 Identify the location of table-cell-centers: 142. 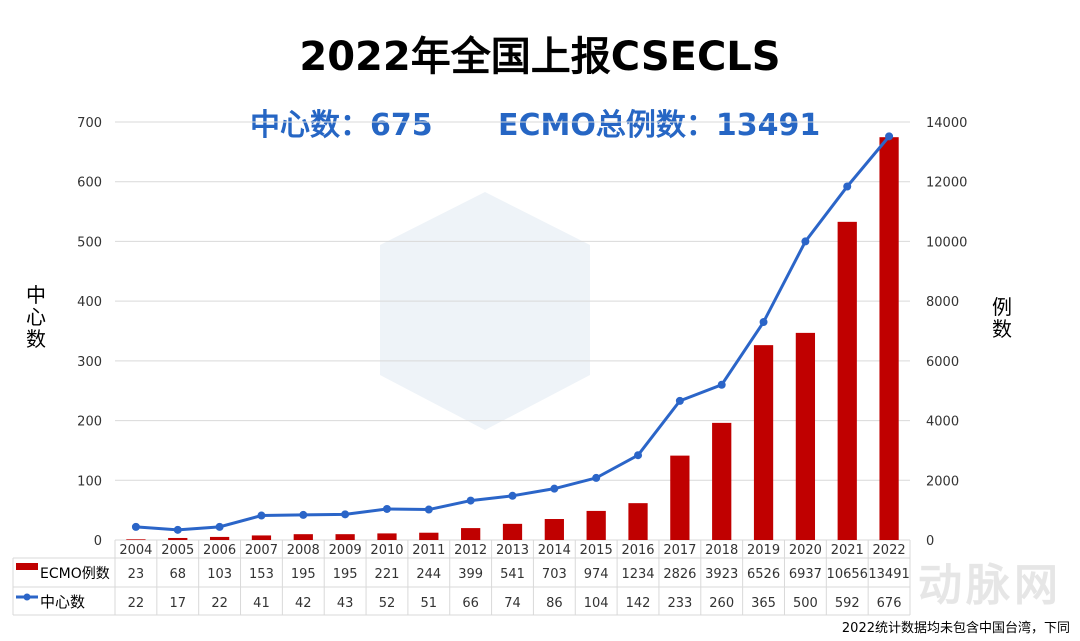
(638, 603).